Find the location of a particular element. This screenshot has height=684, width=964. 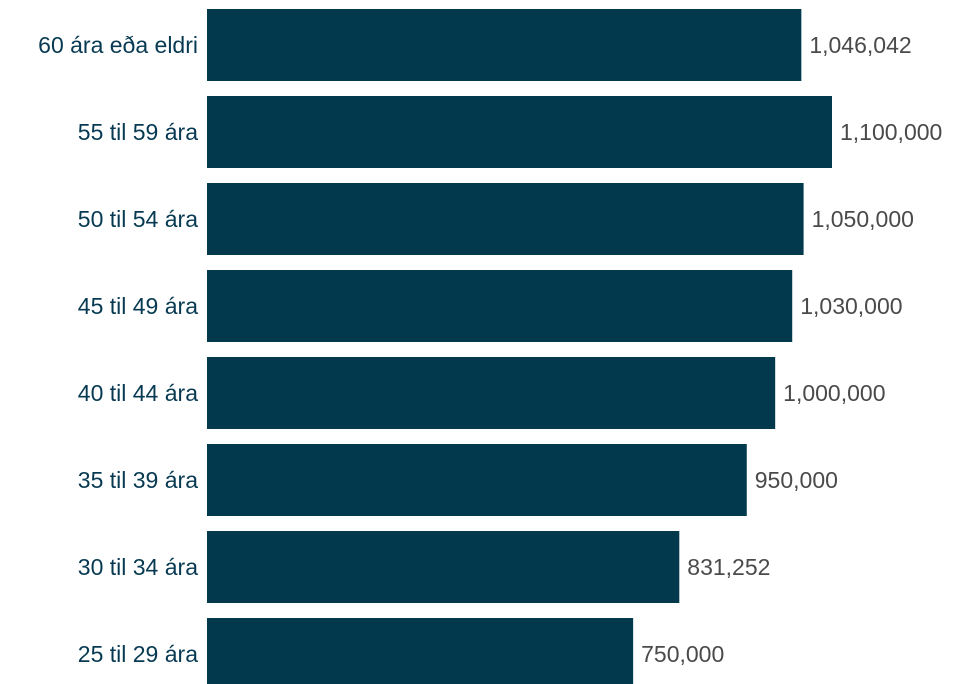

category-label-0: 60 ára eða eldri is located at coordinates (118, 45).